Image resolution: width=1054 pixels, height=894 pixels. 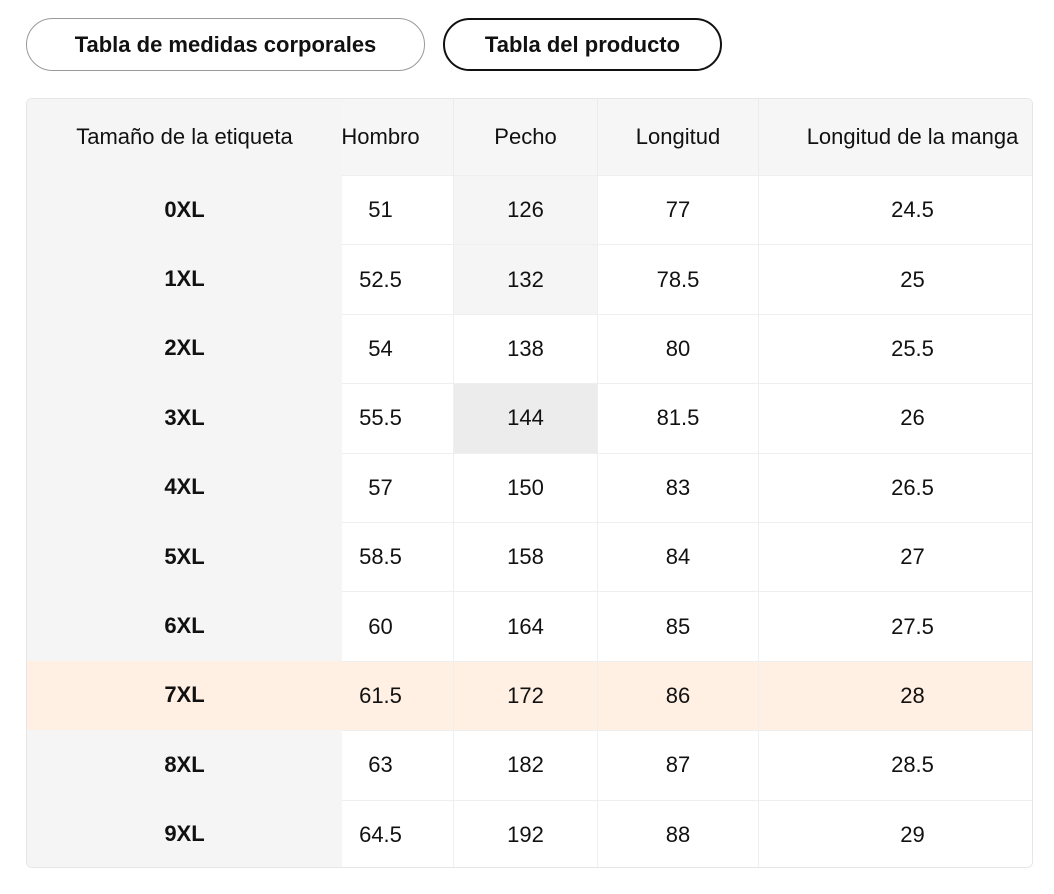 What do you see at coordinates (398, 279) in the screenshot?
I see `table-cell: 52.5` at bounding box center [398, 279].